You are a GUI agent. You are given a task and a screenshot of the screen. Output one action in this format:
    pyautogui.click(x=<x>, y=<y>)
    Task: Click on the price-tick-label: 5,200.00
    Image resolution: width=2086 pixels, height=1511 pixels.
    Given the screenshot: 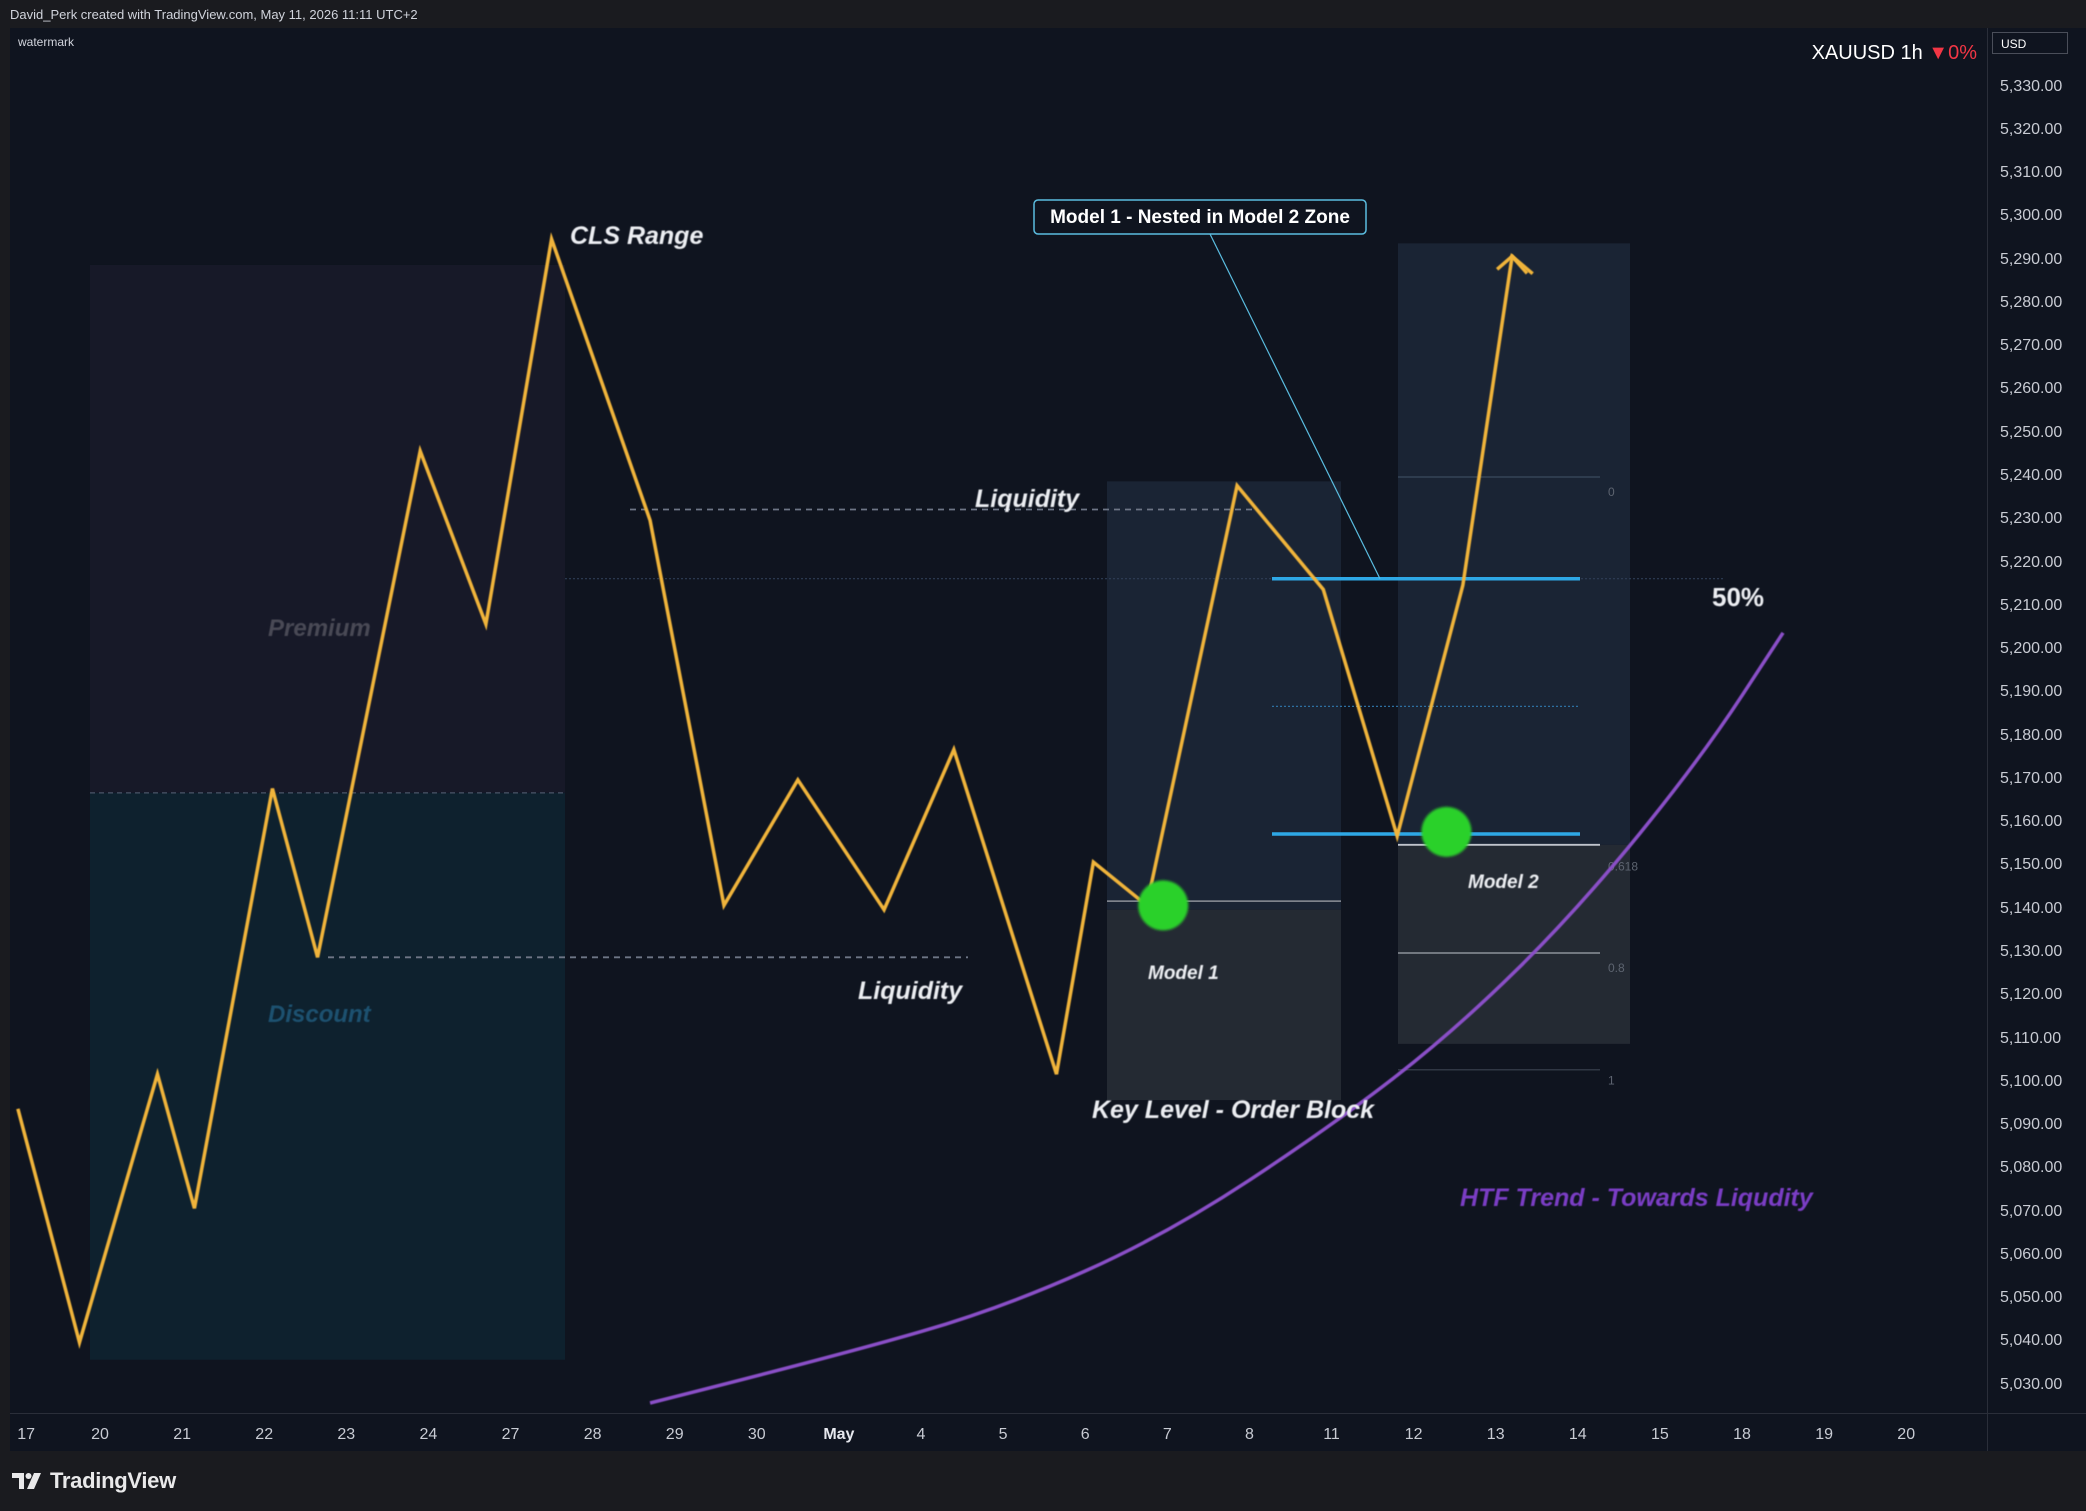 What is the action you would take?
    pyautogui.click(x=2031, y=649)
    